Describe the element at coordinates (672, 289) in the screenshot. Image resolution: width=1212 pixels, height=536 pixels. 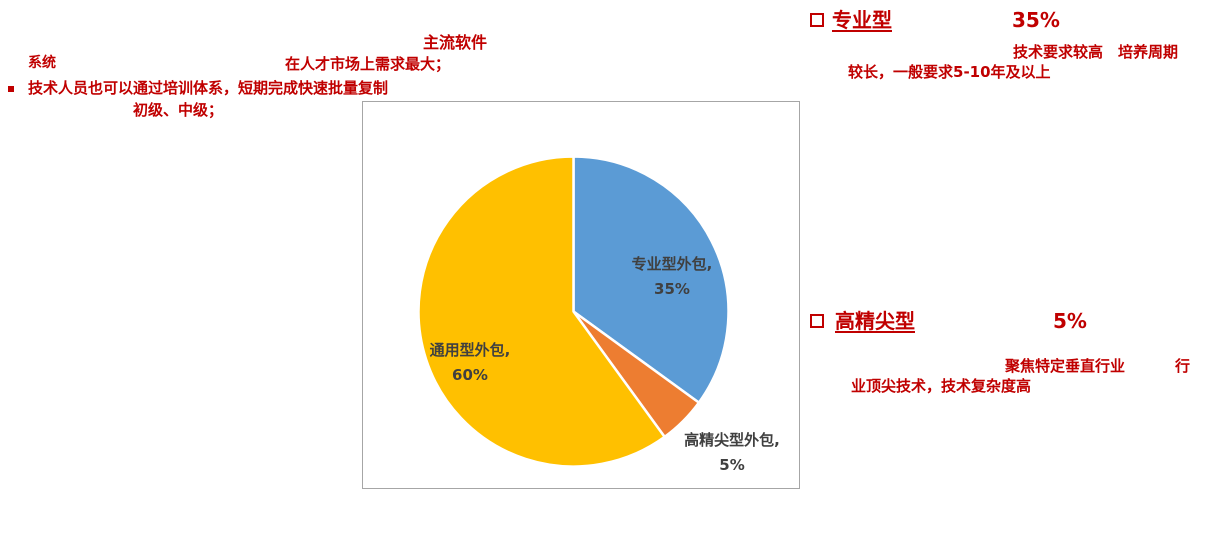
I see `pie-label-line: 35%` at that location.